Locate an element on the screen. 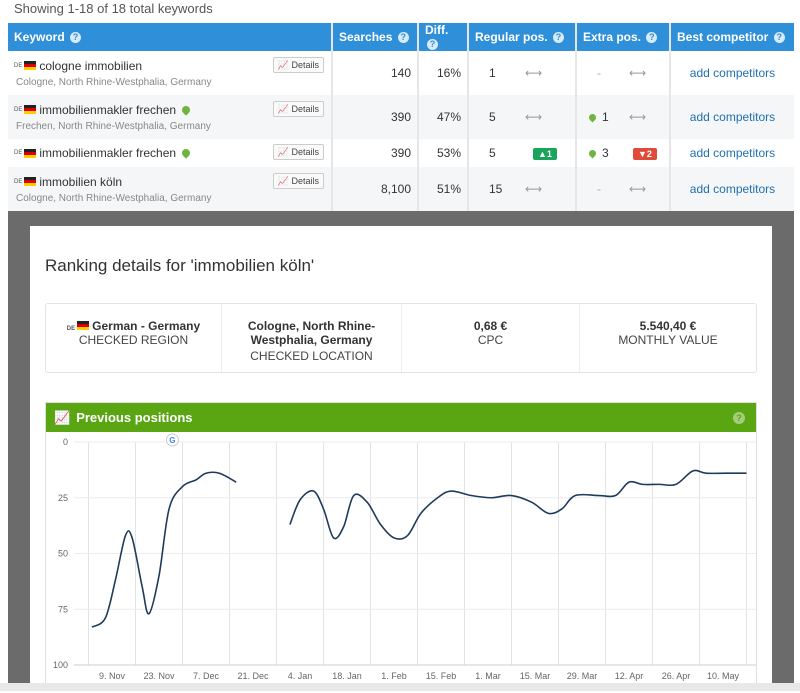 The image size is (800, 693). results-count: Showing 1-18 of 18 total keywords is located at coordinates (113, 8).